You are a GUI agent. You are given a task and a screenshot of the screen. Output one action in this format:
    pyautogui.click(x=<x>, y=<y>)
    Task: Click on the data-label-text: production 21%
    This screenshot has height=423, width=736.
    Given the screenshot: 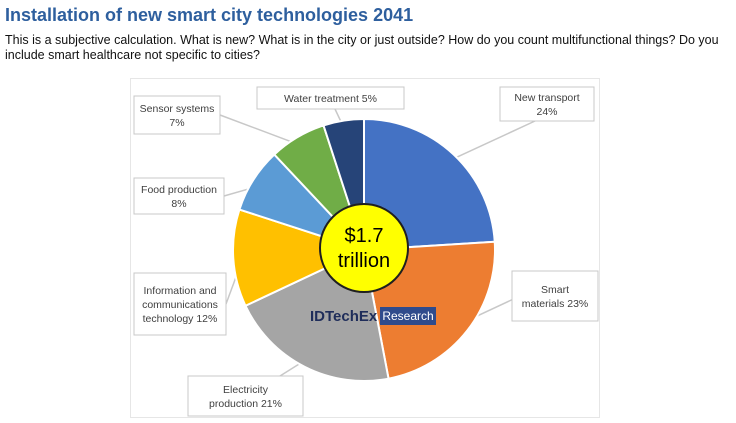 What is the action you would take?
    pyautogui.click(x=245, y=404)
    